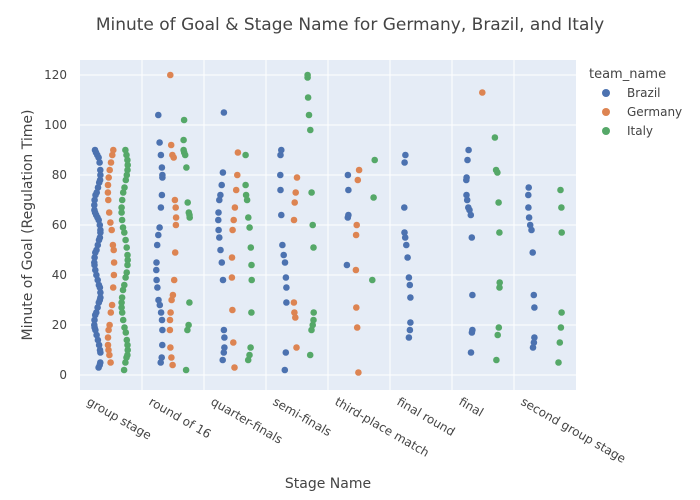 The width and height of the screenshot is (700, 500). I want to click on y-tick-label: 0, so click(63, 375).